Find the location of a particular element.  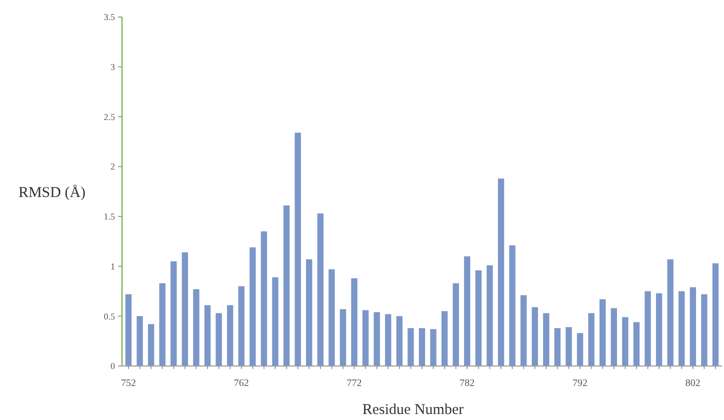

y-tick-label: 0.5 is located at coordinates (110, 316).